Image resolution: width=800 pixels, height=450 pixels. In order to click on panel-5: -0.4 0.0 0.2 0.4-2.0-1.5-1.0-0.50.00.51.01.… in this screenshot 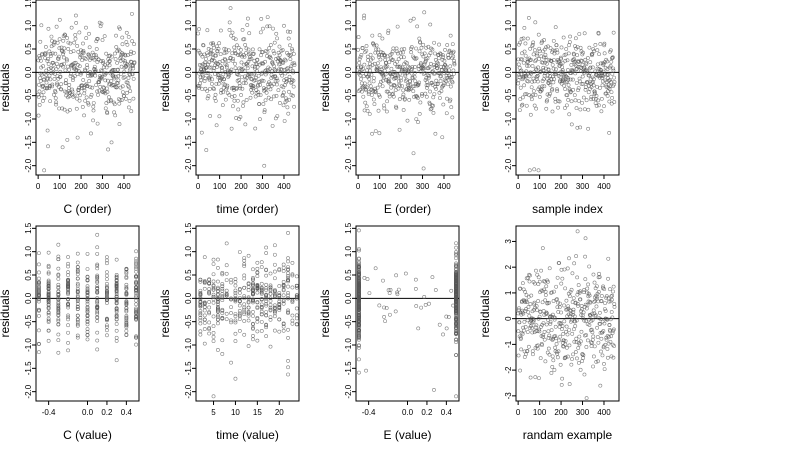, I will do `click(70, 332)`.